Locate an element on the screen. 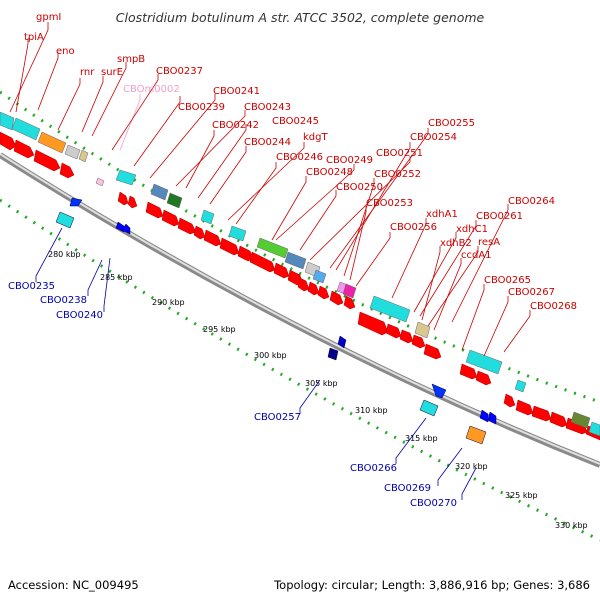  gene-label: CBO0257 is located at coordinates (277, 417).